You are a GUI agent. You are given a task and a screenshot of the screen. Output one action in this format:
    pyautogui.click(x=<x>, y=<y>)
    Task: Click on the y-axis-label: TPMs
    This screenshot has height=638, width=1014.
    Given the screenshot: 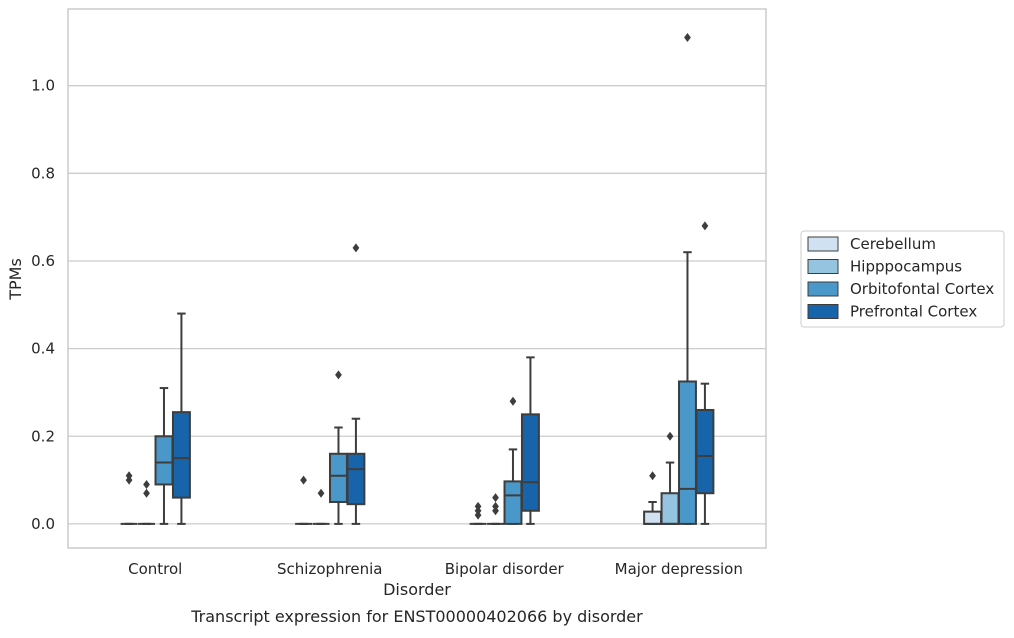 What is the action you would take?
    pyautogui.click(x=15, y=279)
    